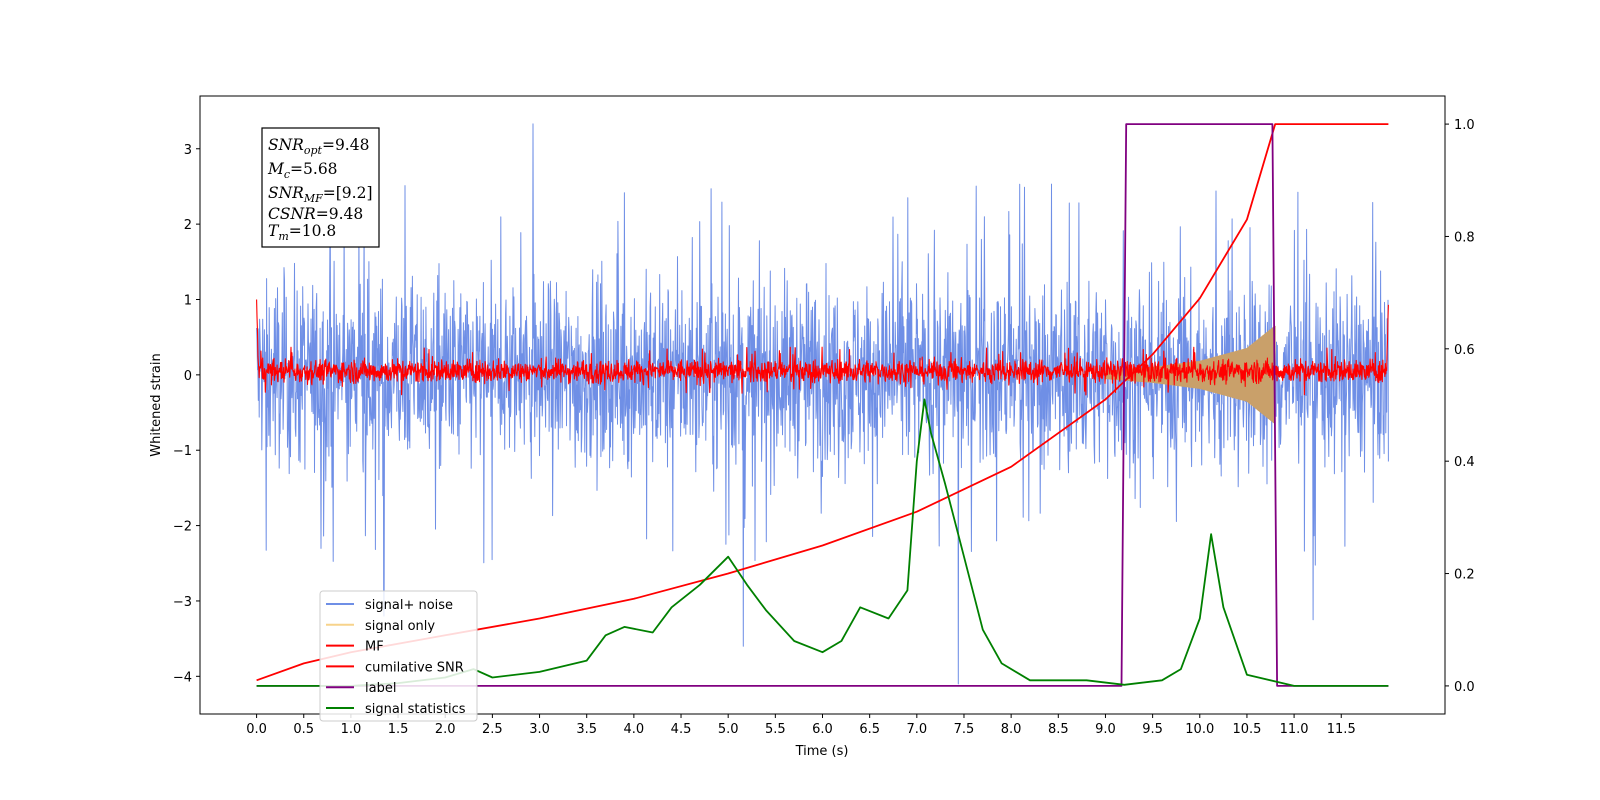  Describe the element at coordinates (1341, 729) in the screenshot. I see `x-tick-label: 11.5` at that location.